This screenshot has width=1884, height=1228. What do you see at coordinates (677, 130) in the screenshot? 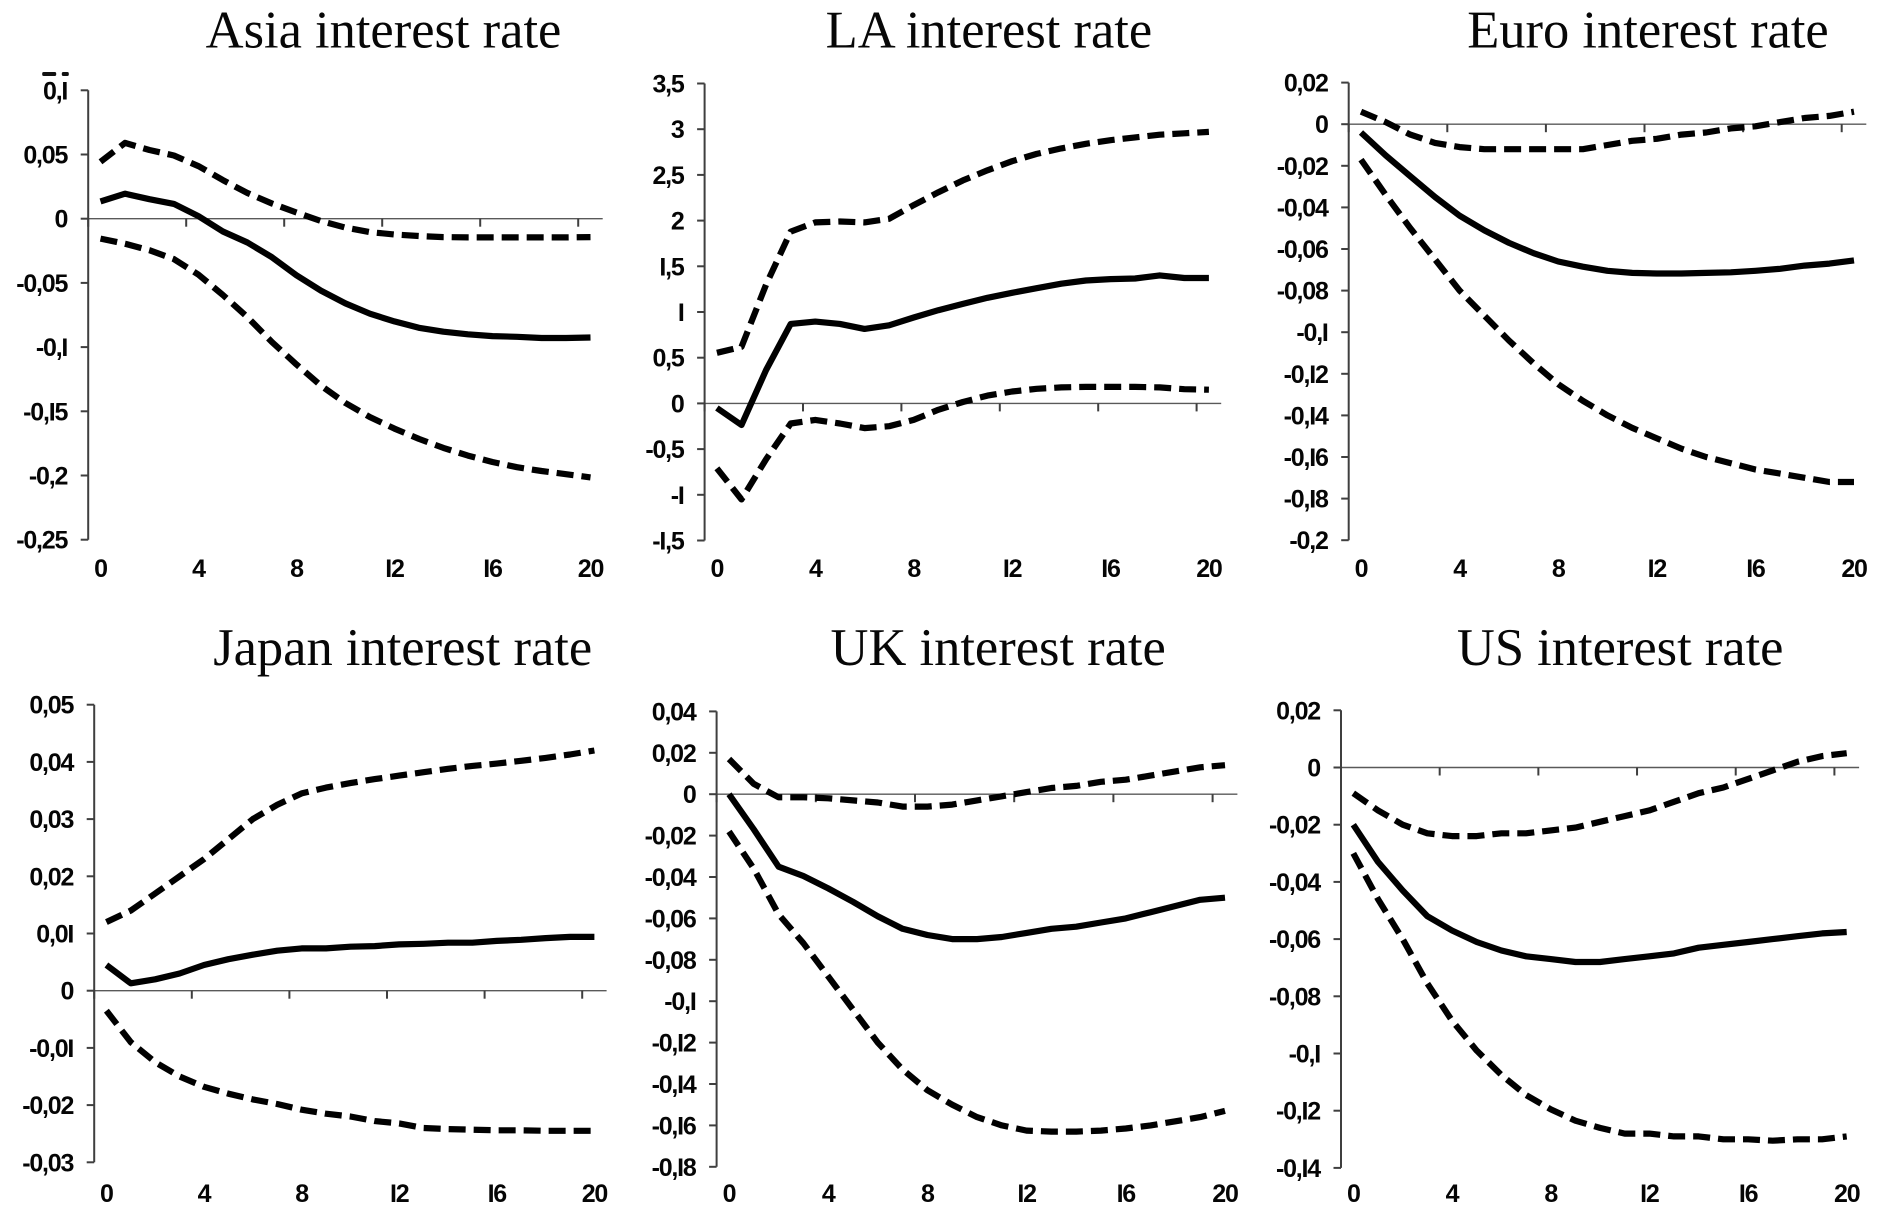
I see `svg-text: 3` at bounding box center [677, 130].